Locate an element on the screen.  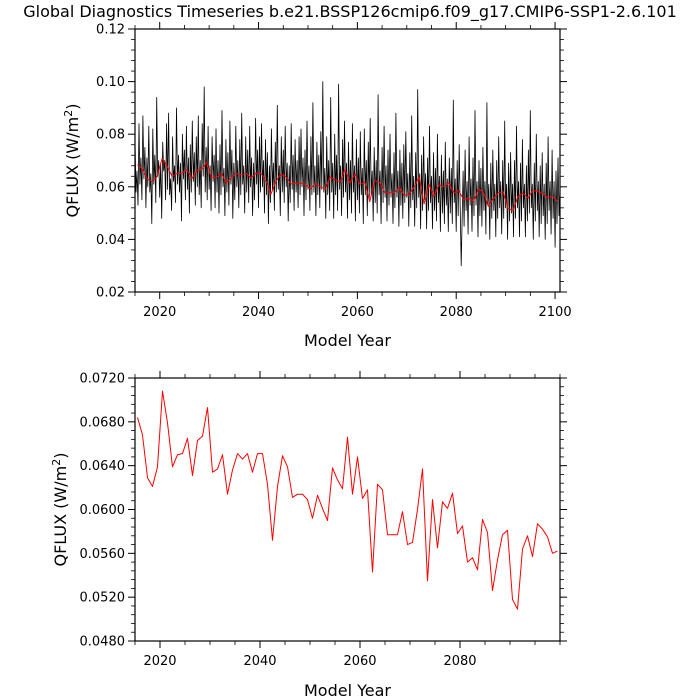
y-tick-label: 0.04 is located at coordinates (110, 240).